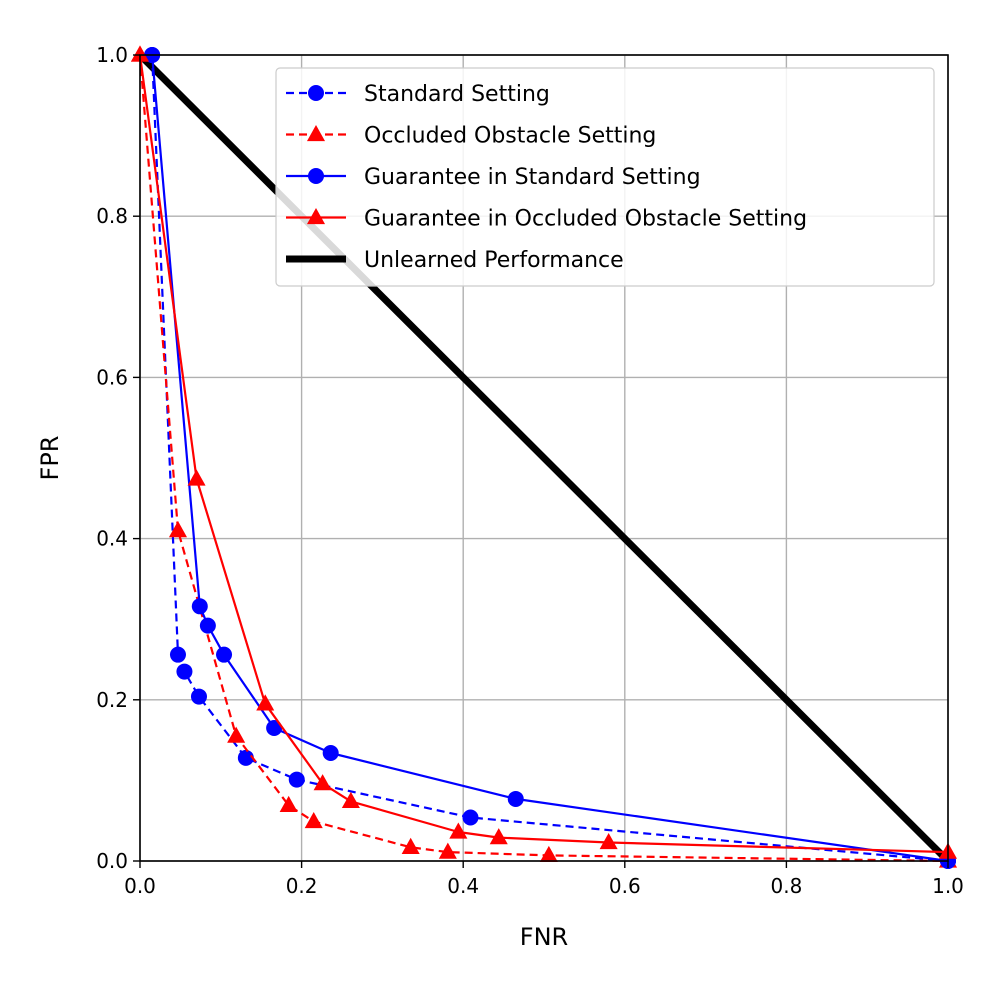  I want to click on y-tick-label: 0.0, so click(112, 861).